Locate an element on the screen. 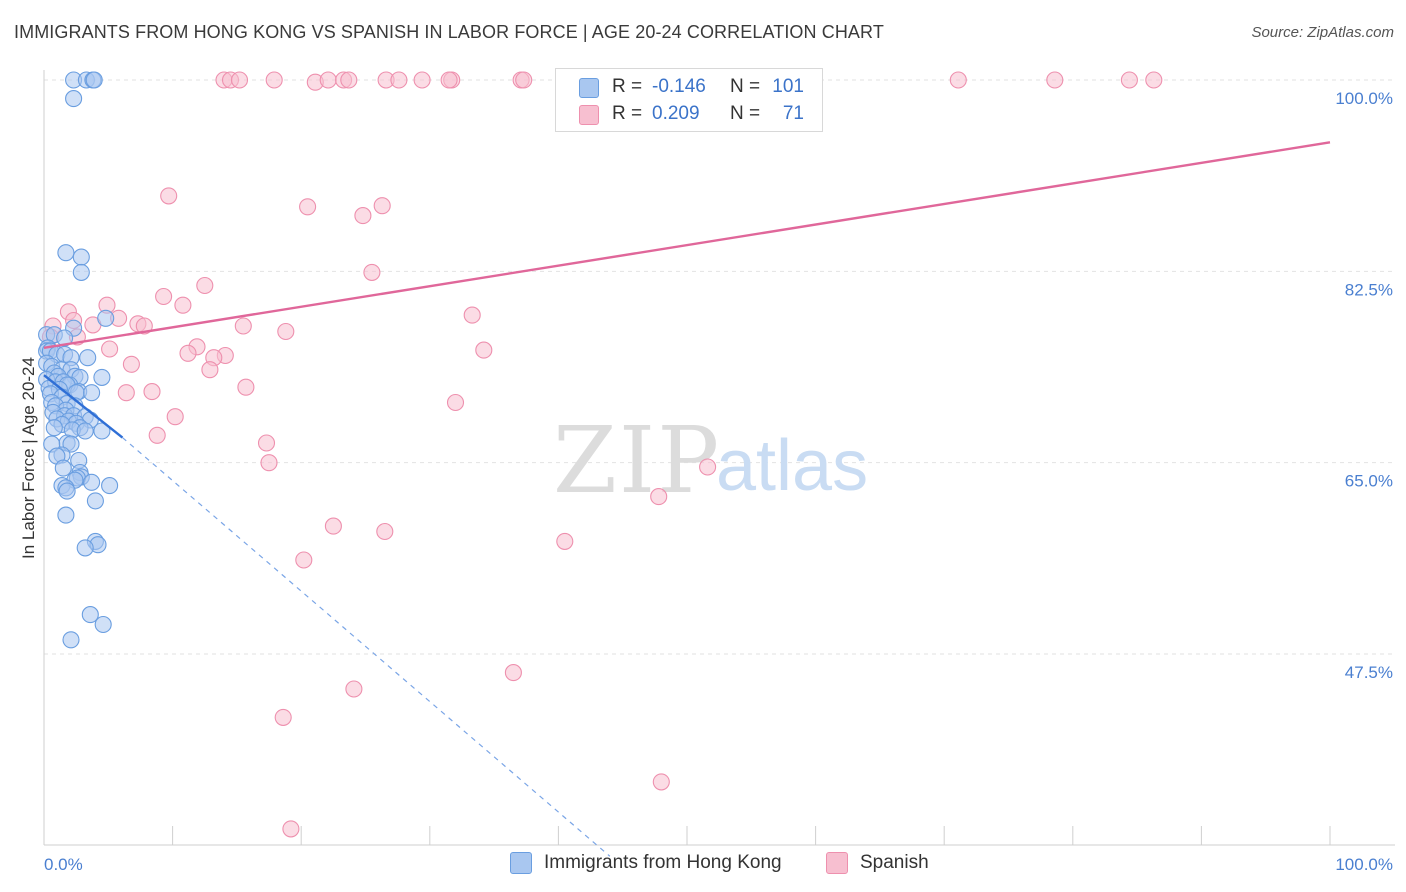  series-hong-kong is located at coordinates (78, 360).